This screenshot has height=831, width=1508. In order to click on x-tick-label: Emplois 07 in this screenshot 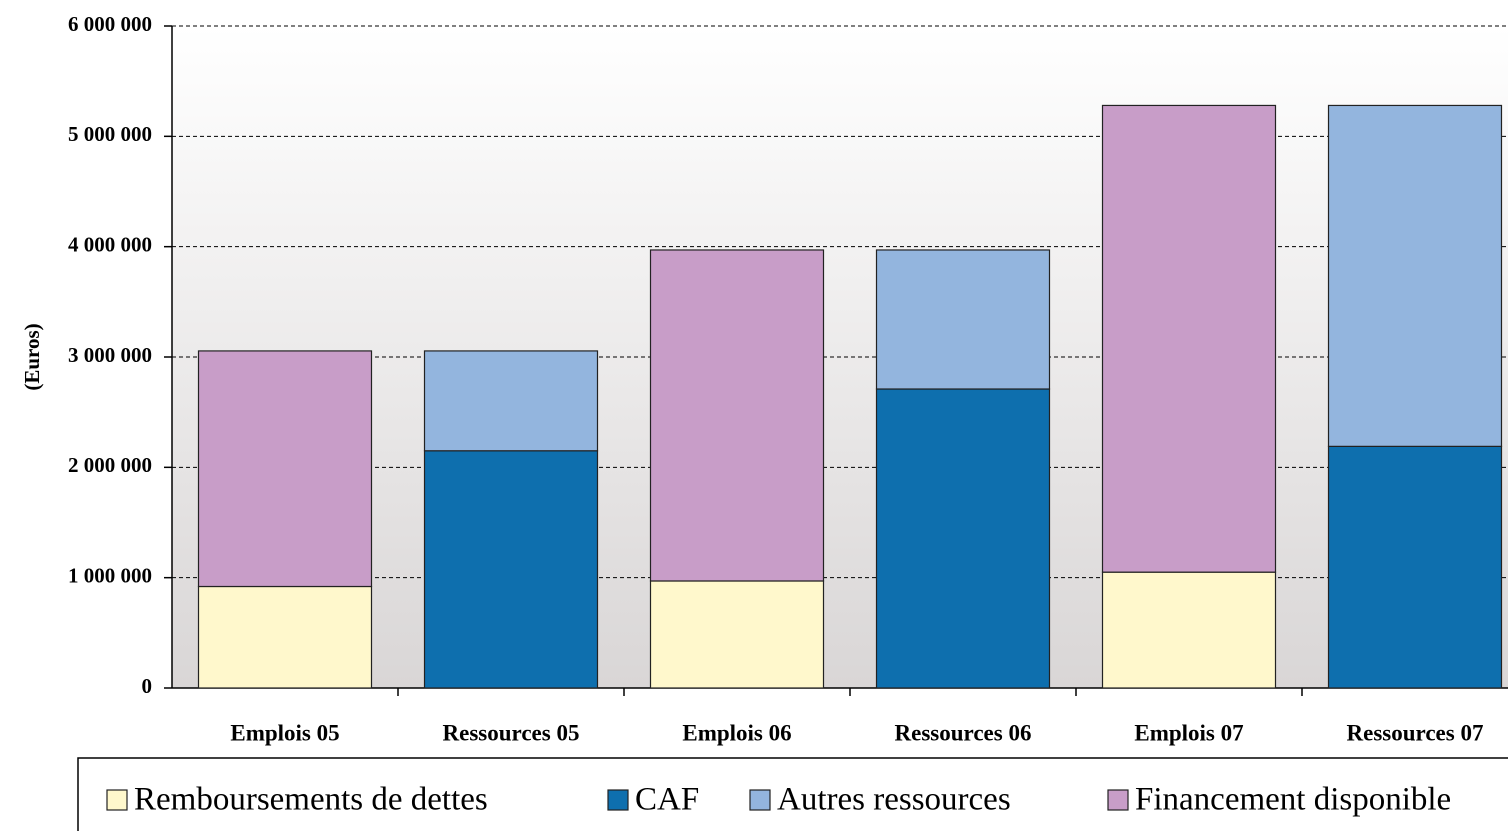, I will do `click(1188, 732)`.